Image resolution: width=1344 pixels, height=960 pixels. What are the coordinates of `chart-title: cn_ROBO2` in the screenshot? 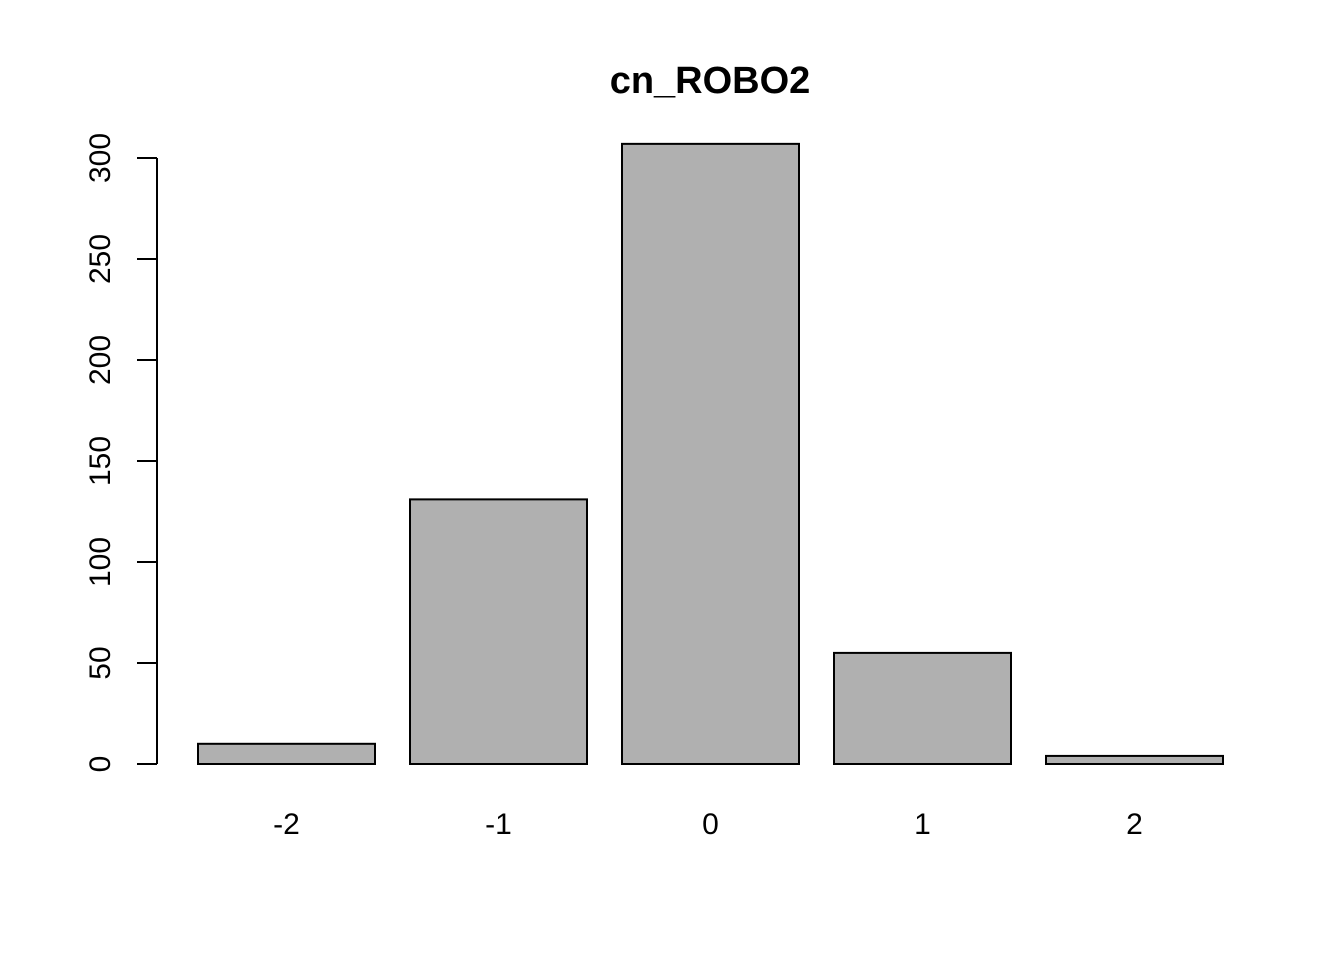 It's located at (710, 81).